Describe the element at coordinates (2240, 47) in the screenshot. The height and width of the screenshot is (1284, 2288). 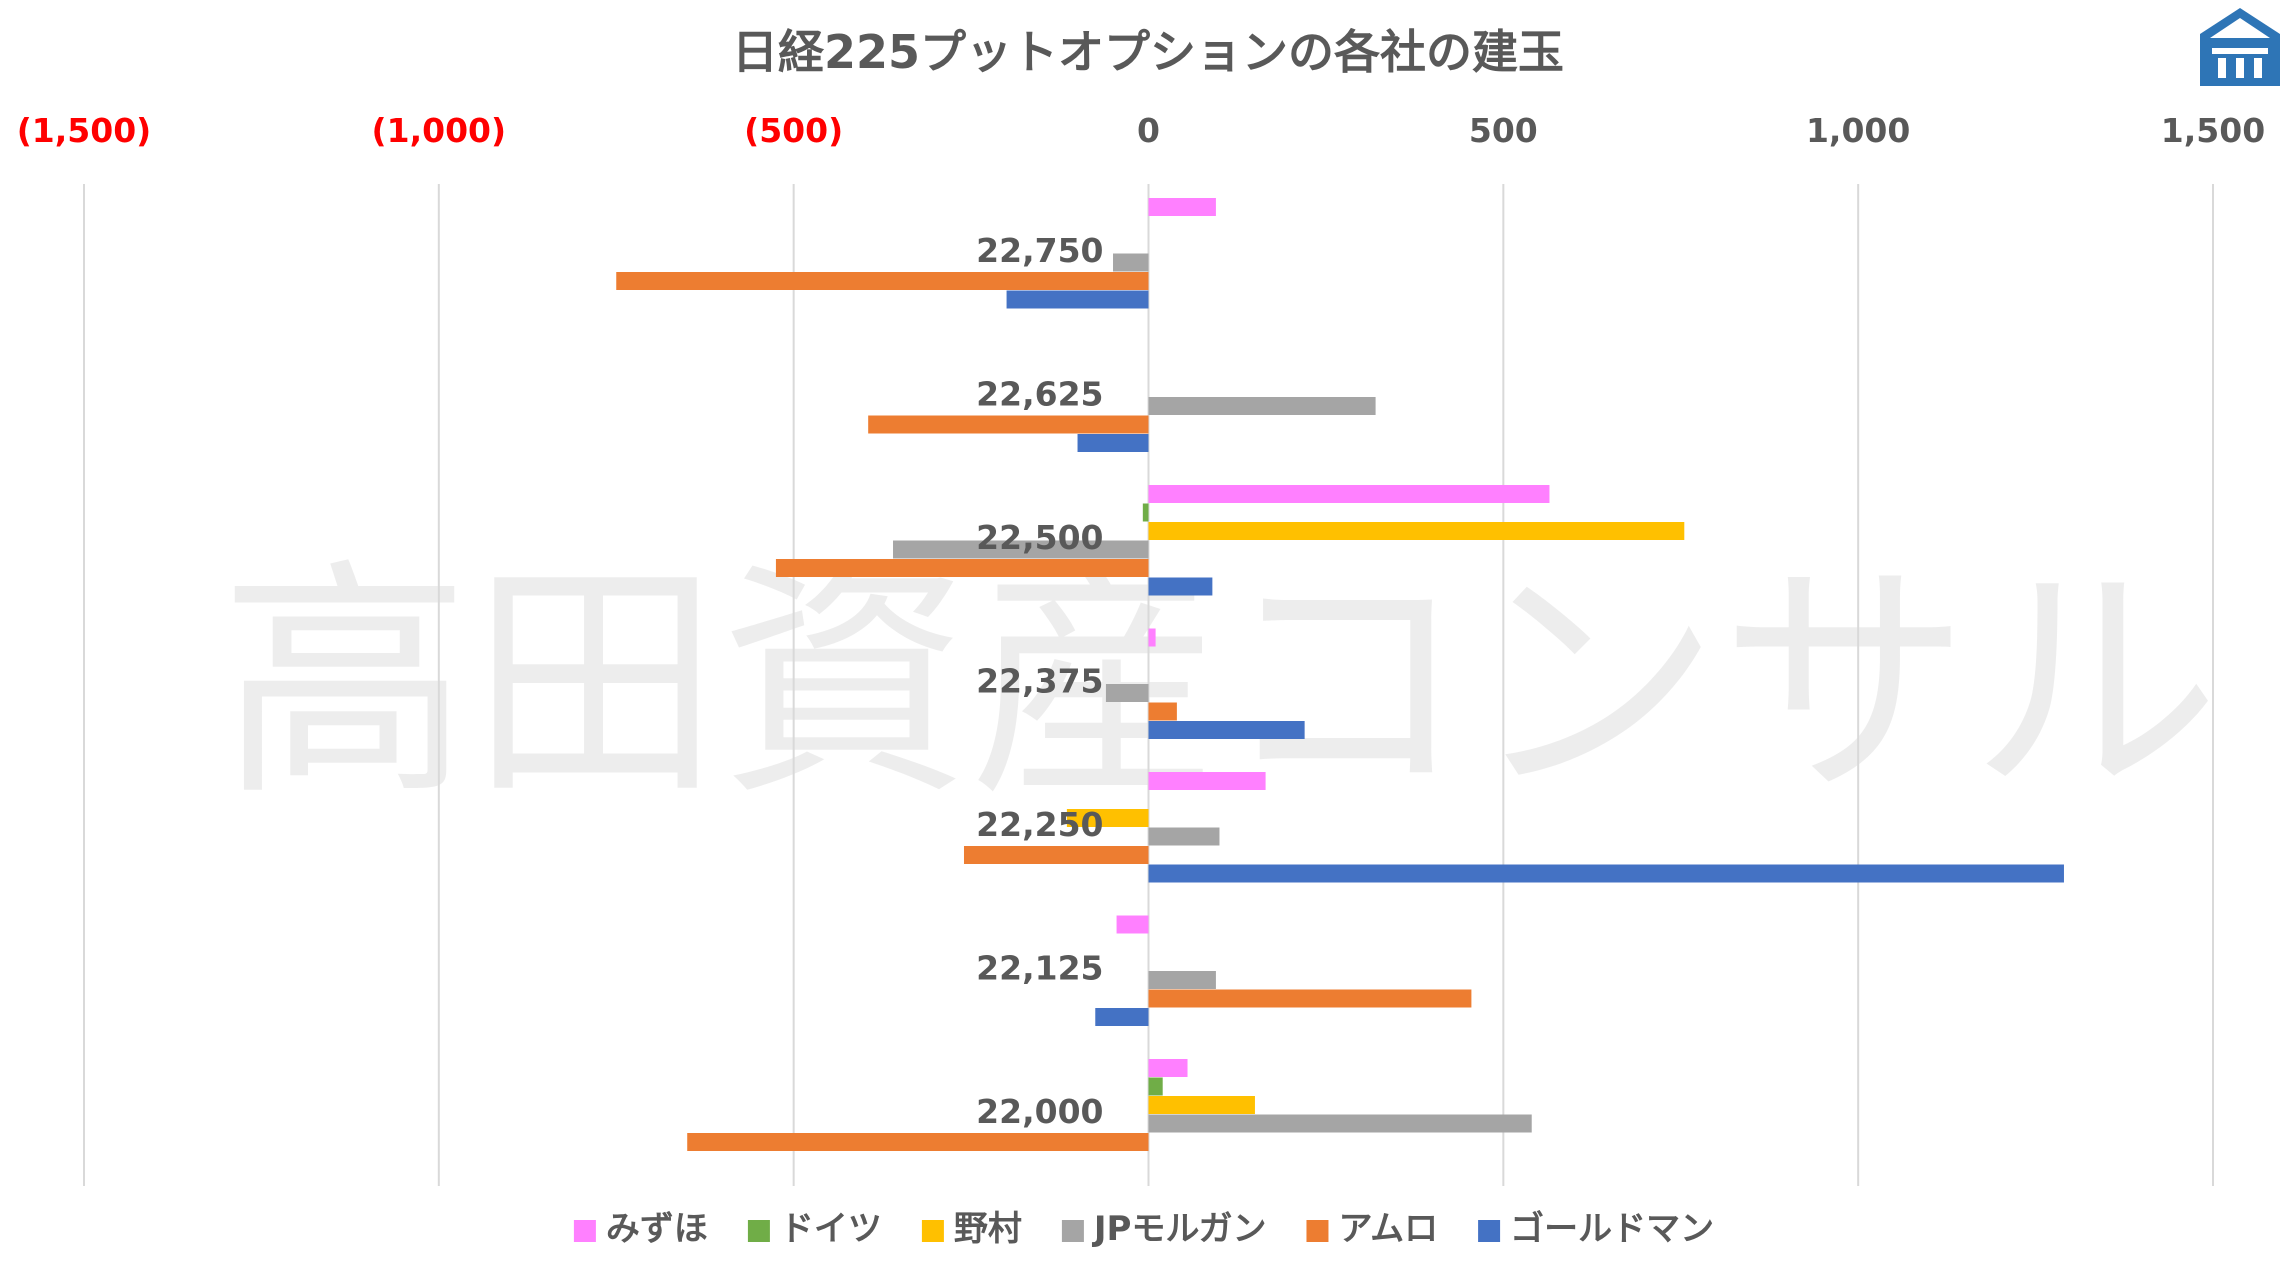
I see `logo-icon` at that location.